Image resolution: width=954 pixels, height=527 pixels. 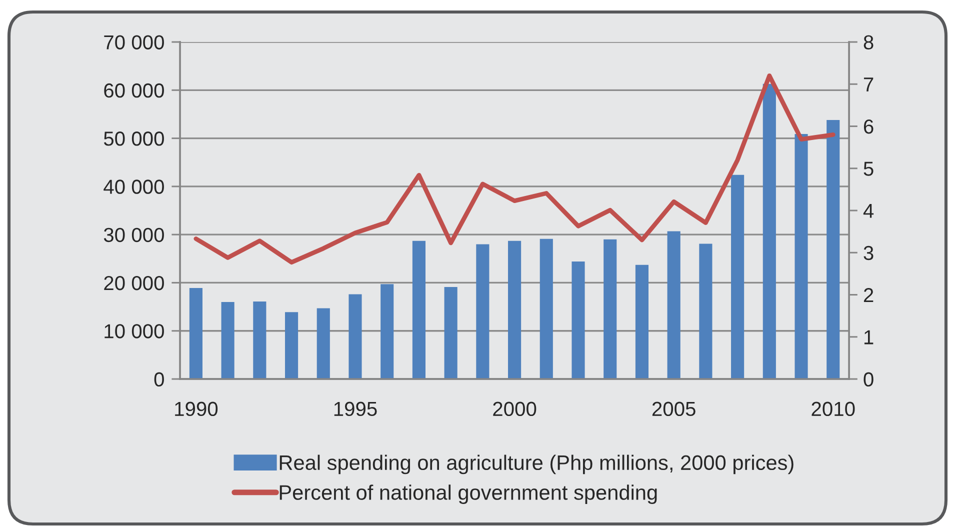 What do you see at coordinates (134, 283) in the screenshot?
I see `y-tick-label: 20 000` at bounding box center [134, 283].